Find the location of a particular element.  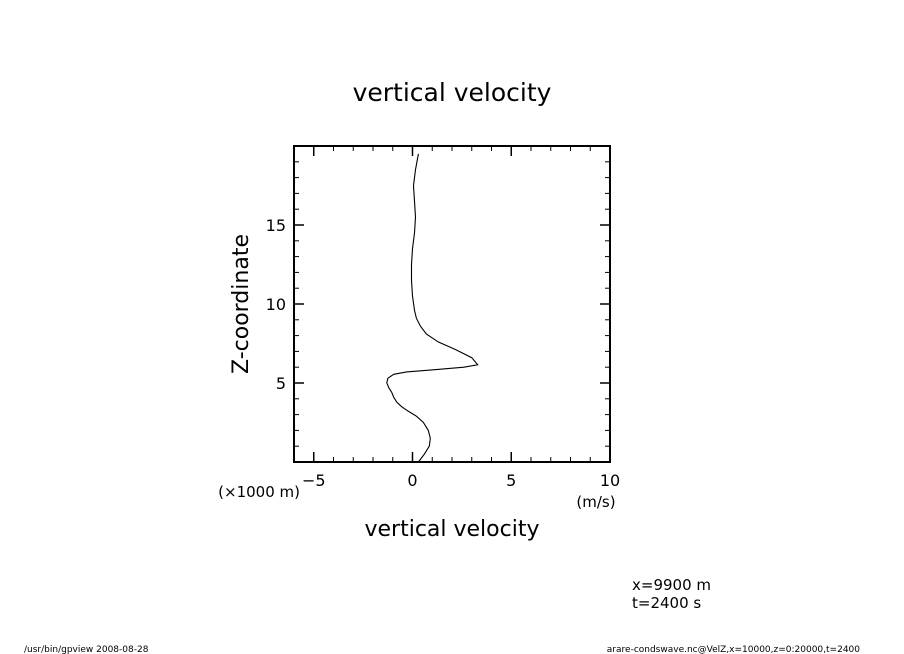

x-tick-label: 10 is located at coordinates (610, 480).